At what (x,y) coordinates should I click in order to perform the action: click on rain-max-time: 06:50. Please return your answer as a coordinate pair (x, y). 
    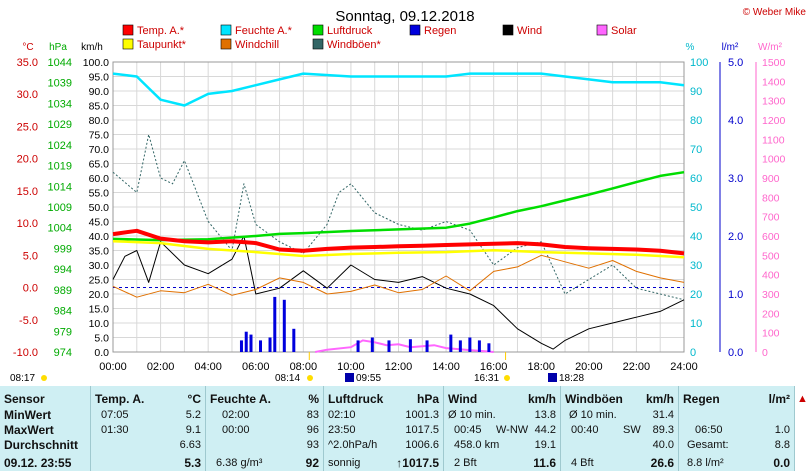
    Looking at the image, I should click on (709, 430).